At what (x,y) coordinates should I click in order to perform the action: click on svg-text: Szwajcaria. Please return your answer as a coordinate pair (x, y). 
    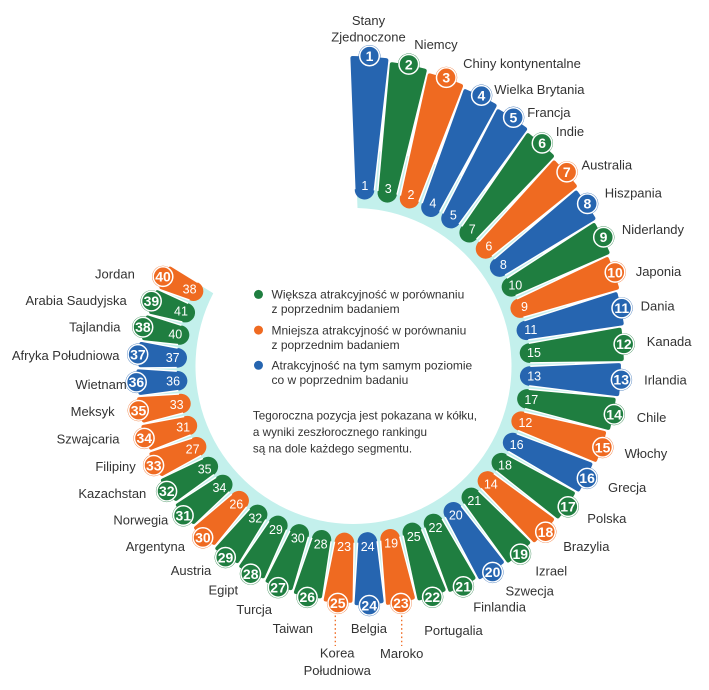
    Looking at the image, I should click on (89, 438).